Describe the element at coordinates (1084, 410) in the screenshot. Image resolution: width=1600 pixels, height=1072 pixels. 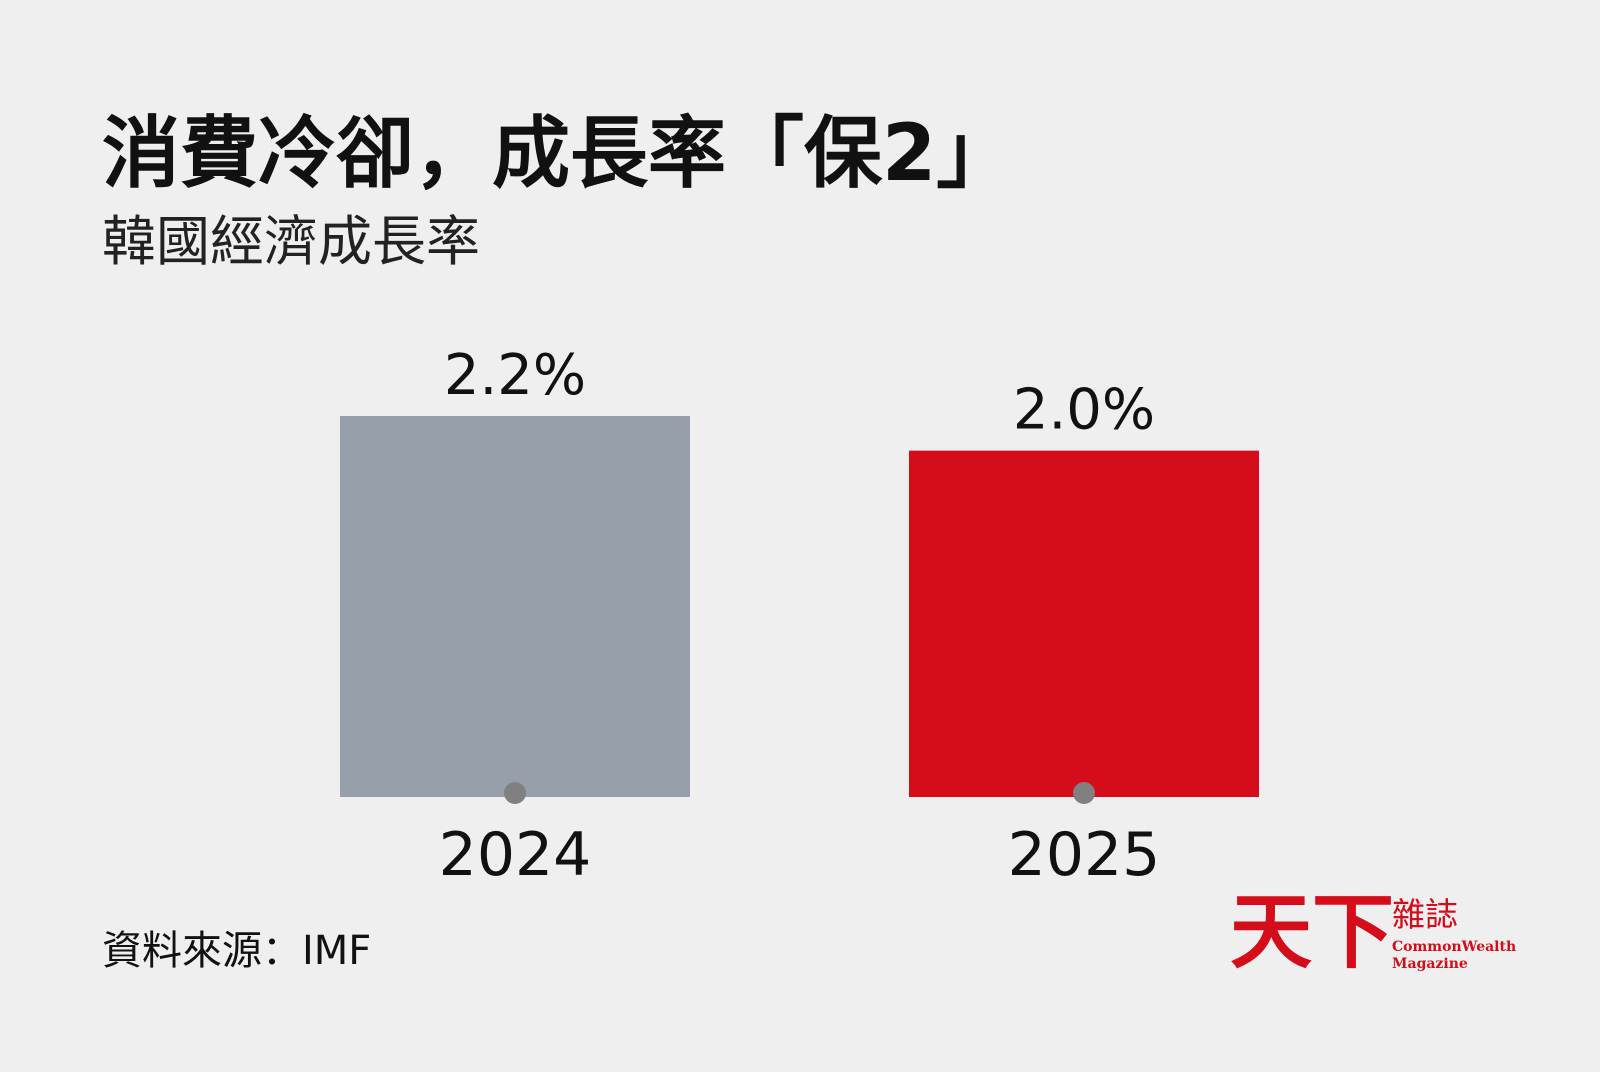
I see `value-label: 2.0%` at that location.